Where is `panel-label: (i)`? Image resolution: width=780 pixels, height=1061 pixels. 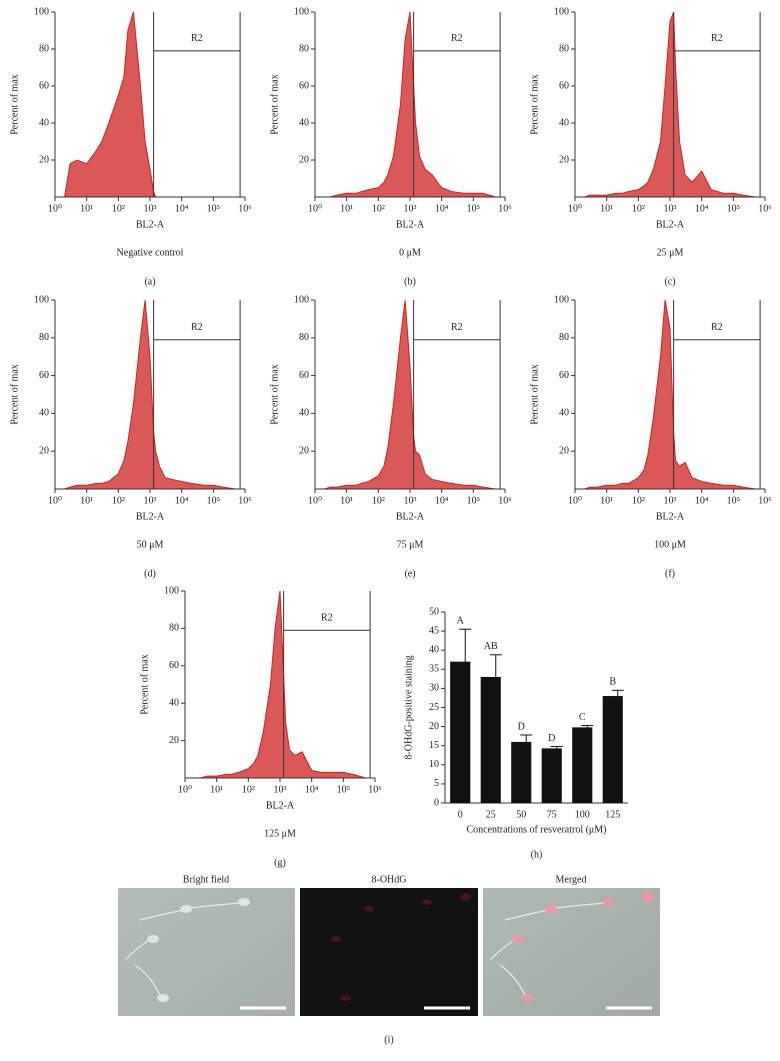
panel-label: (i) is located at coordinates (388, 1039).